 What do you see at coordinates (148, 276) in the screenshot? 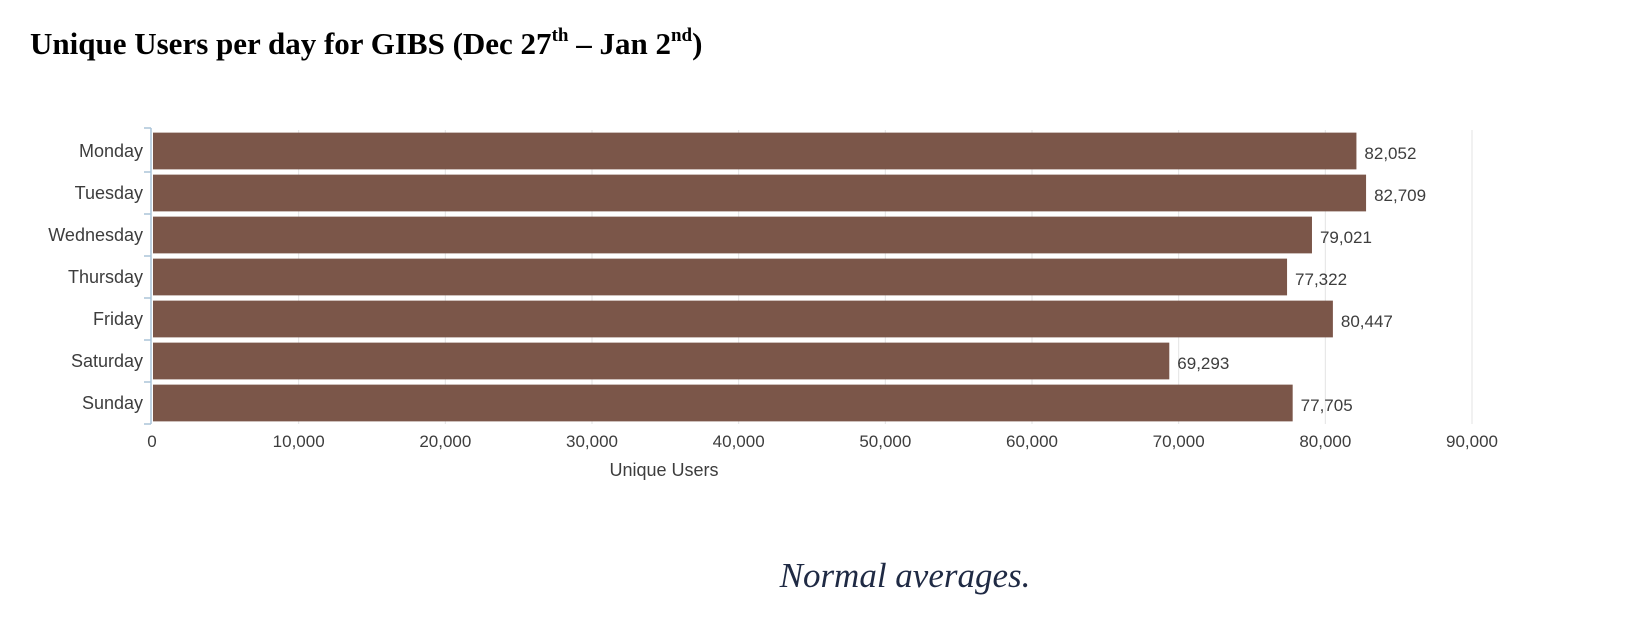
I see `axes` at bounding box center [148, 276].